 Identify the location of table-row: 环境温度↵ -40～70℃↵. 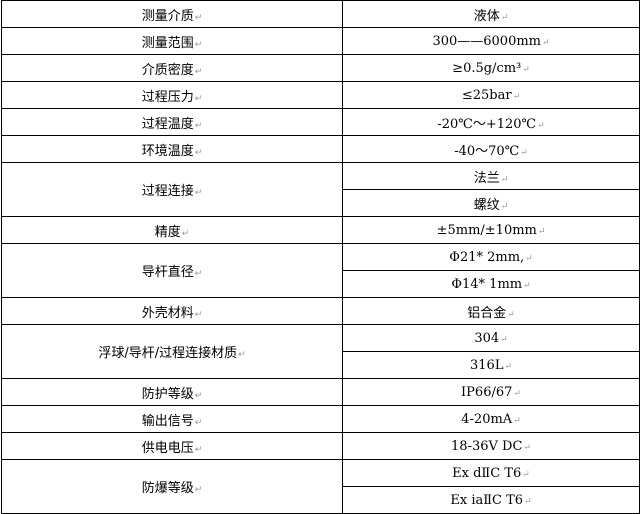
(320, 149).